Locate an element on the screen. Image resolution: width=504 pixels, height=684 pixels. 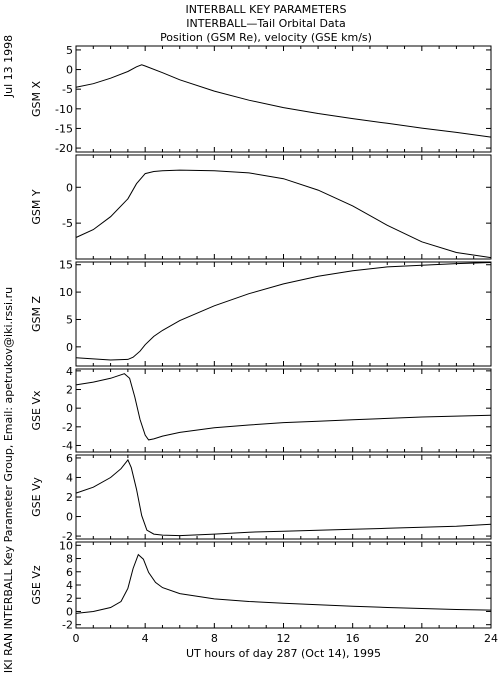
y-tick-label: -15 is located at coordinates (64, 128).